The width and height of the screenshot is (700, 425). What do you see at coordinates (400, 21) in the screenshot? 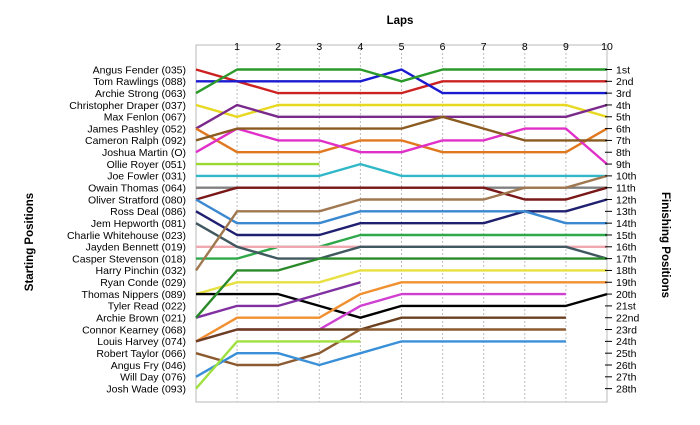
I see `chart-title: Laps` at bounding box center [400, 21].